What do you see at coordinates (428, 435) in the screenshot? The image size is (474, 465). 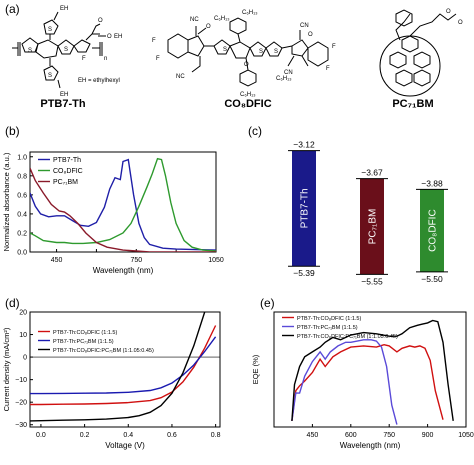 I see `x-tick-label: 900` at bounding box center [428, 435].